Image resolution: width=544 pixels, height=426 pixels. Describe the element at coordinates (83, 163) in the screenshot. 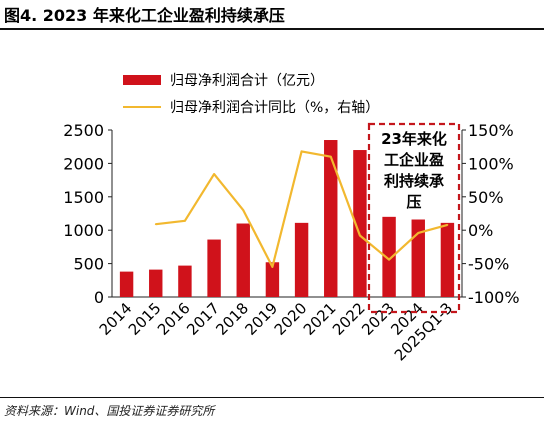

I see `y-left-tick-label: 2000` at that location.